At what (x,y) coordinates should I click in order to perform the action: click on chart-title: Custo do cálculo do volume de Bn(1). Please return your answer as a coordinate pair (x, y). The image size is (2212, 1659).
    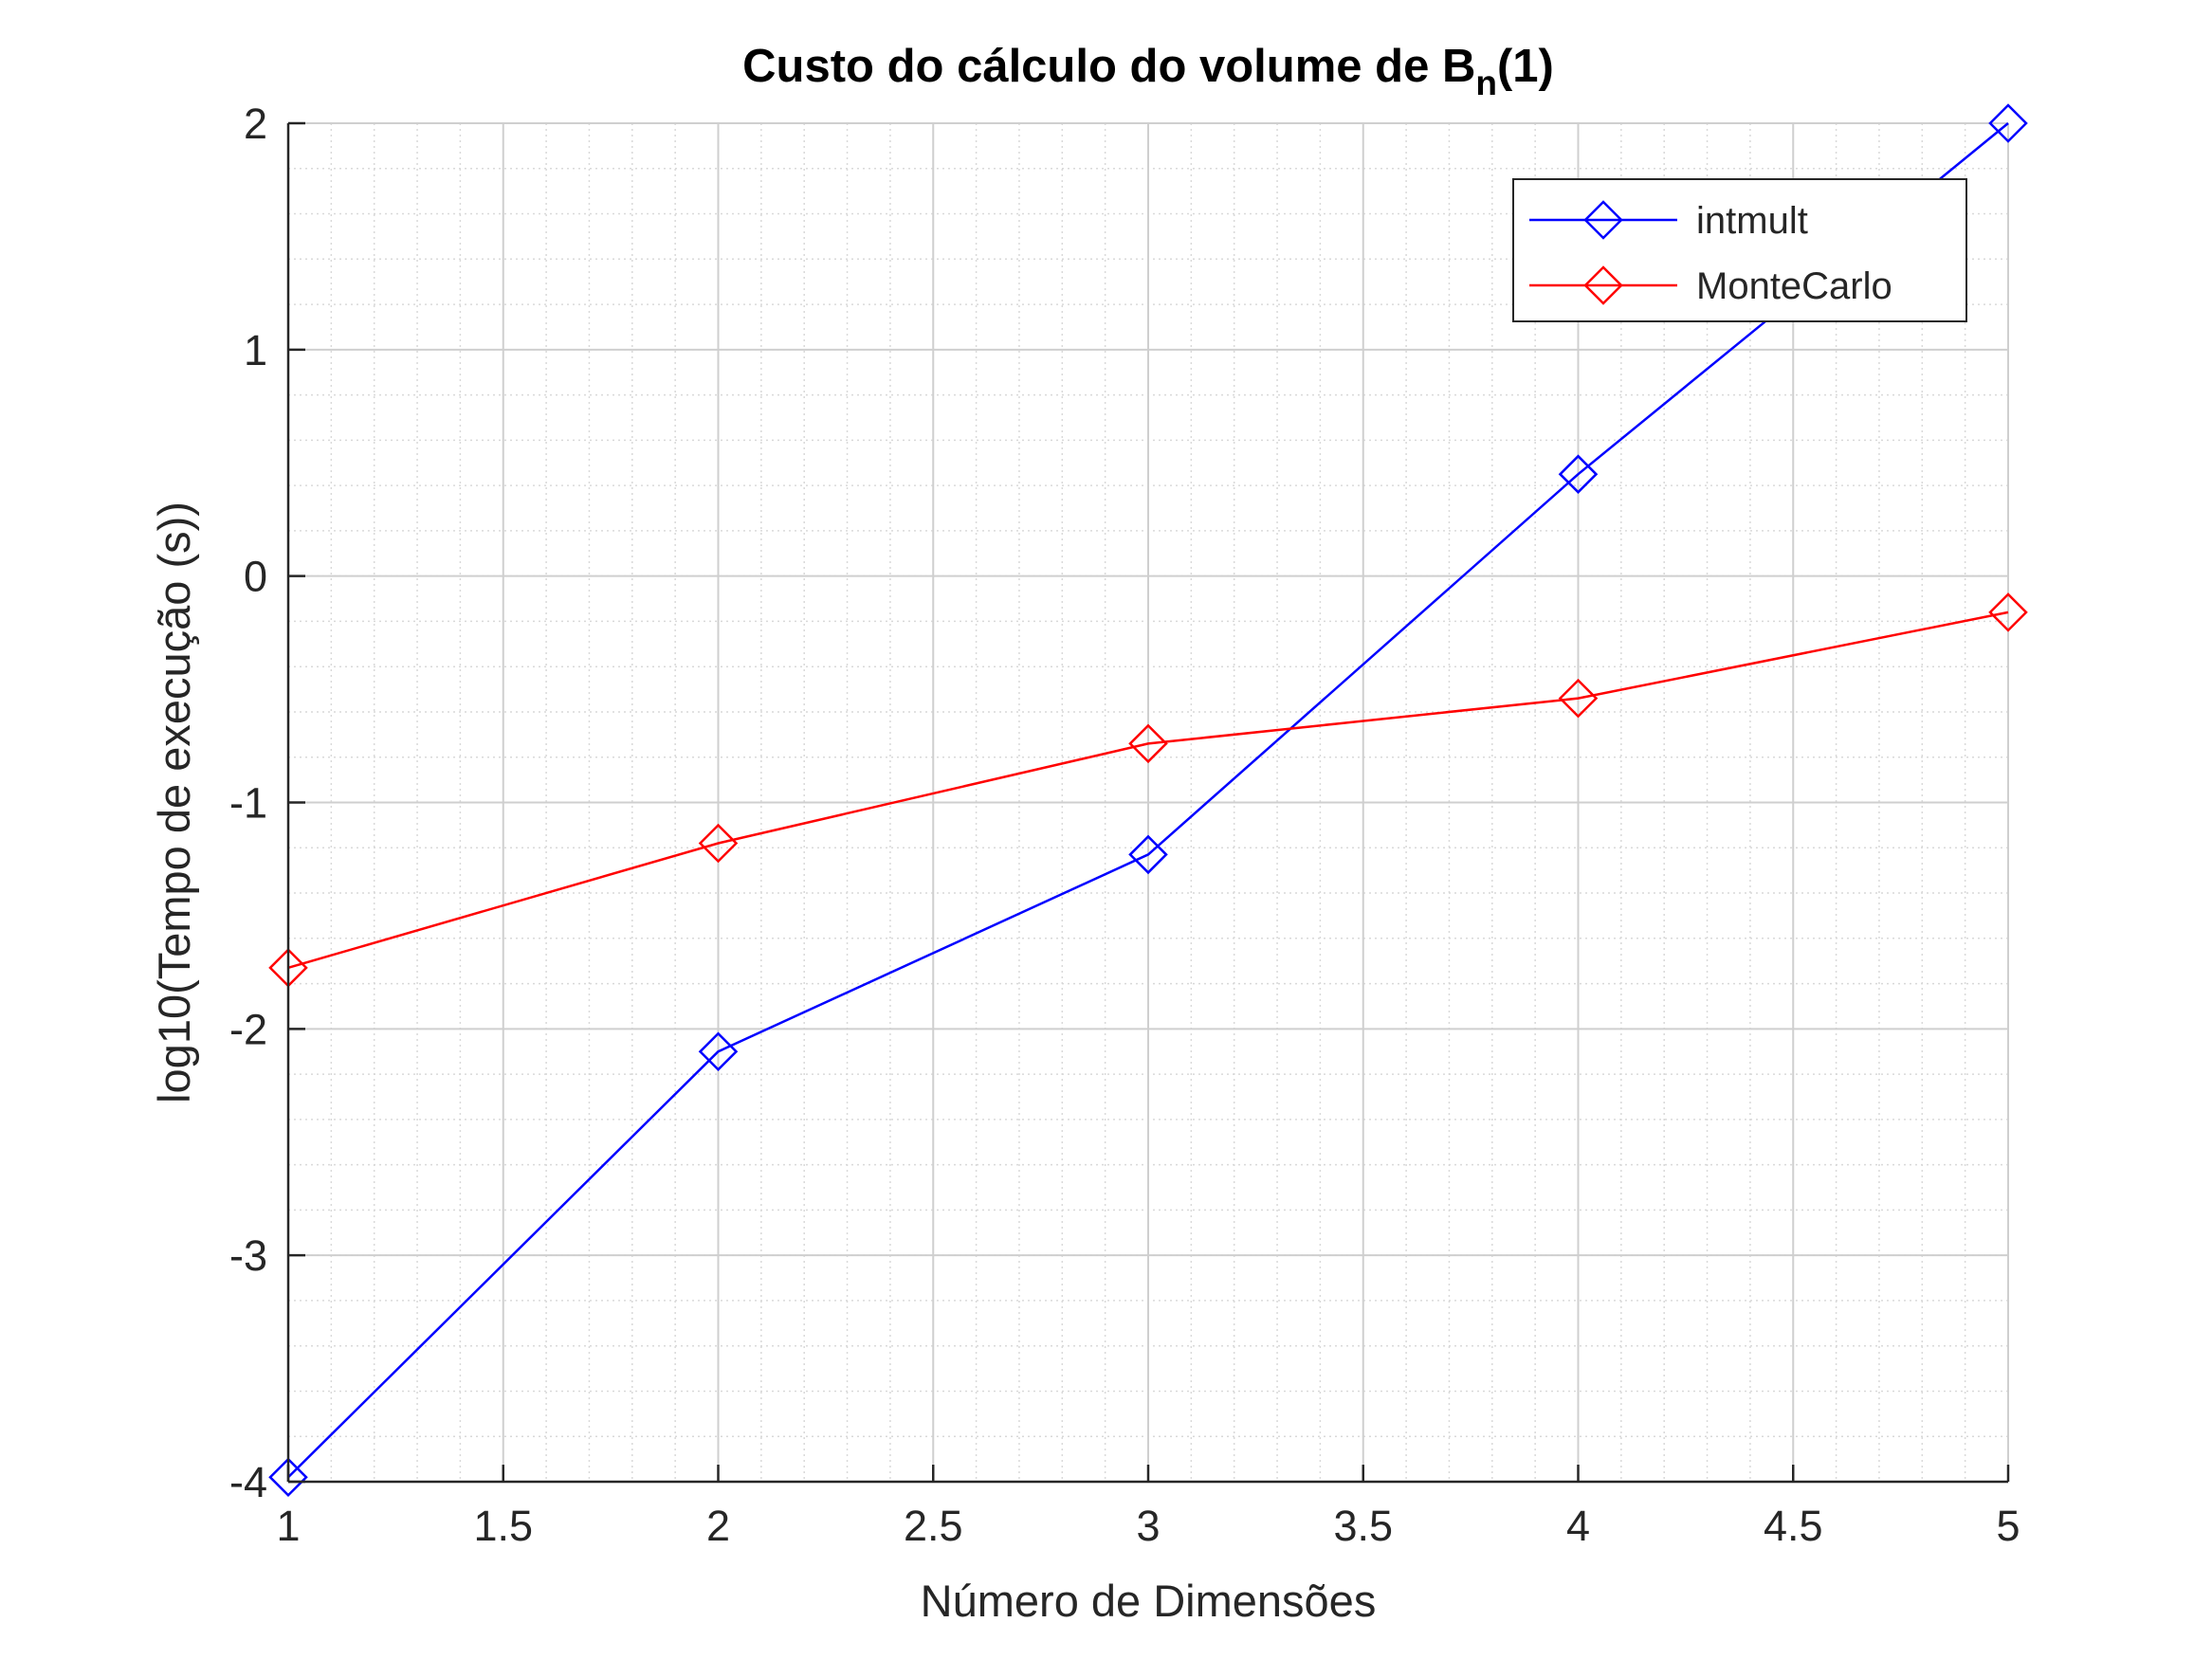
    Looking at the image, I should click on (1148, 71).